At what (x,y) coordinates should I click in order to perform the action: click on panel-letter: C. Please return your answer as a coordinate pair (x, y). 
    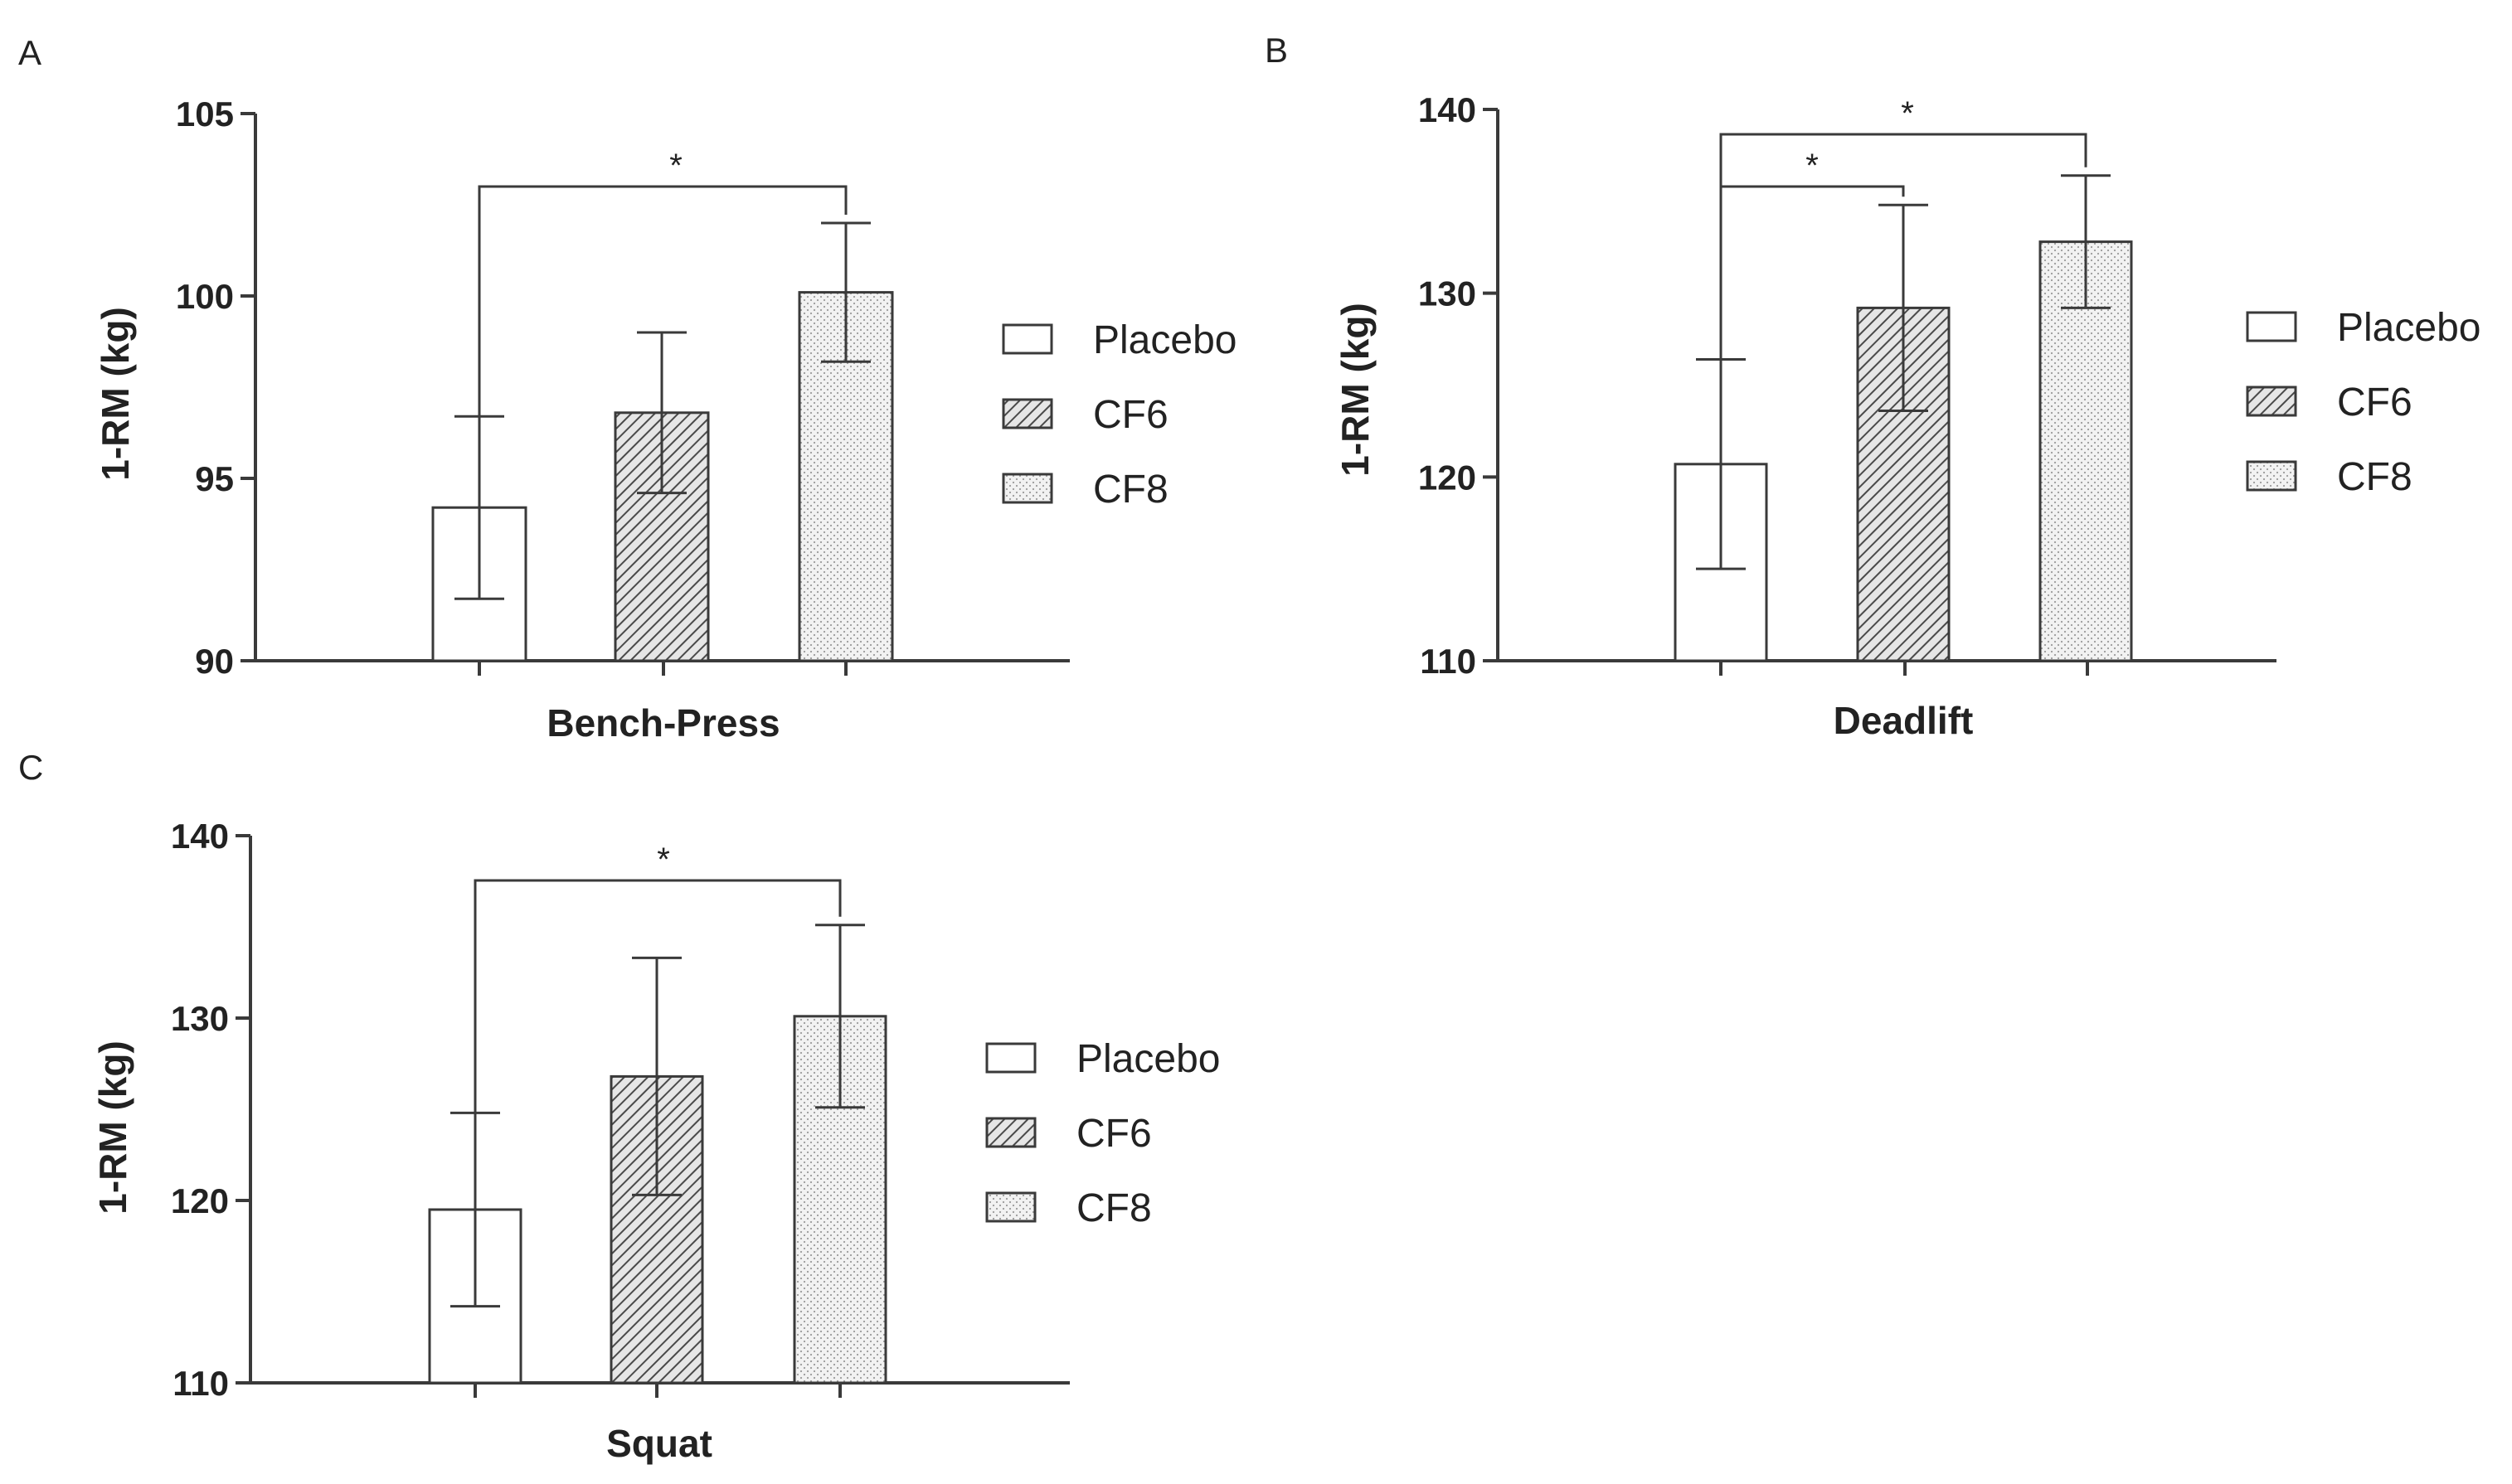
    Looking at the image, I should click on (31, 768).